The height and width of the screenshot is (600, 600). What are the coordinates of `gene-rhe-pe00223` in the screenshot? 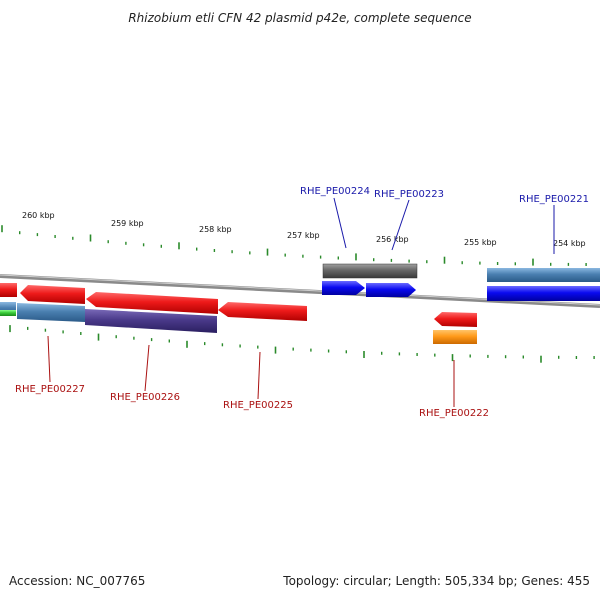 It's located at (391, 290).